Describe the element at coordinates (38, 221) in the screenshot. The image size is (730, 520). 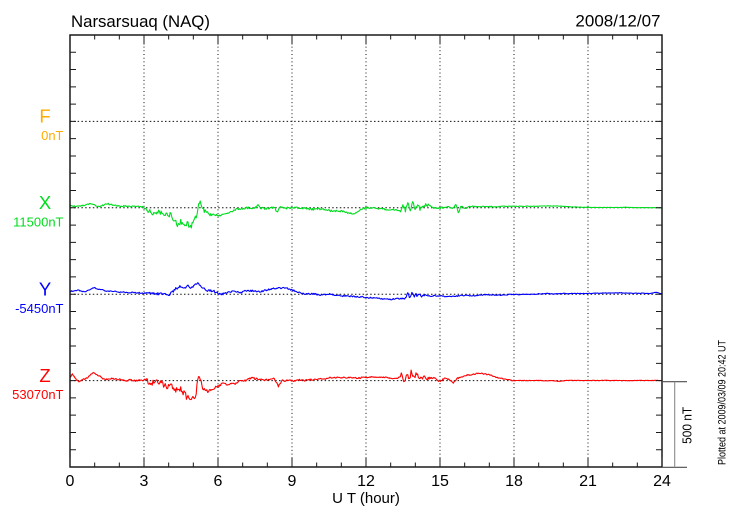
I see `svg-text: 11500nT` at that location.